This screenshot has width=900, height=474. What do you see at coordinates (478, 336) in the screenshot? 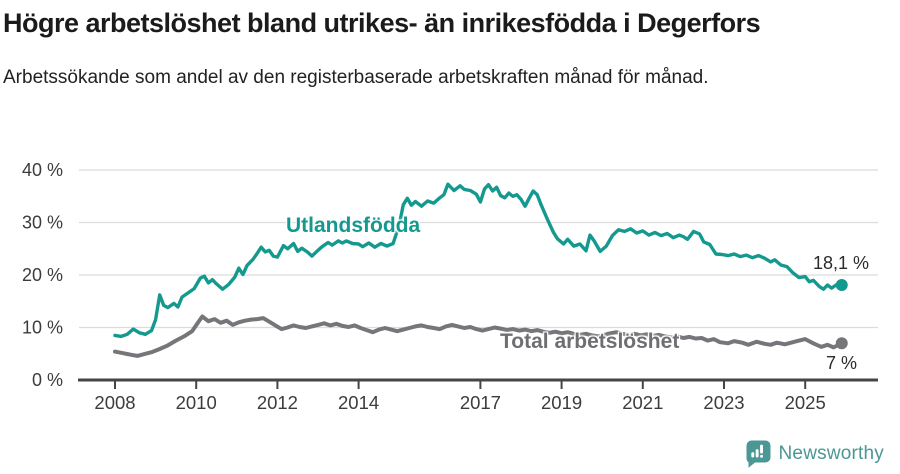
I see `series-line-total` at bounding box center [478, 336].